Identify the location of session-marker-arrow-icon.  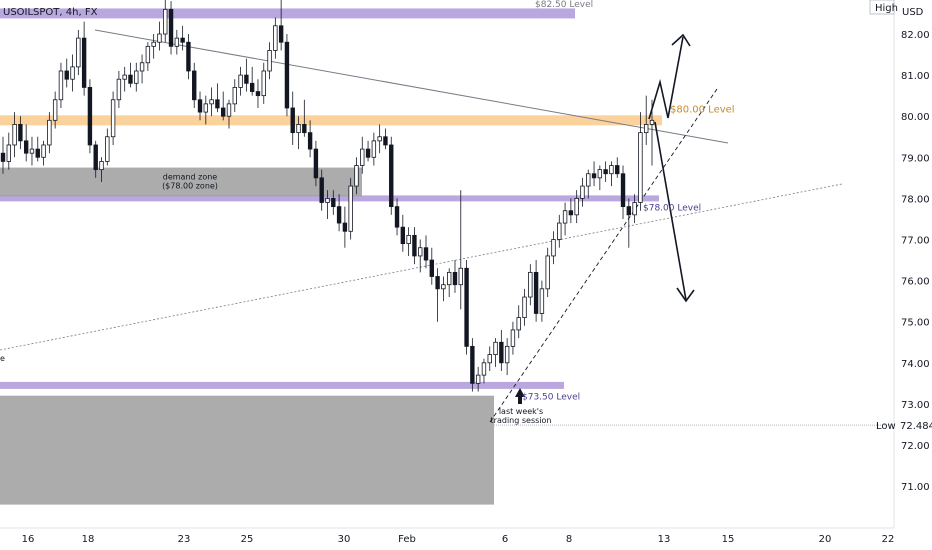
(520, 396).